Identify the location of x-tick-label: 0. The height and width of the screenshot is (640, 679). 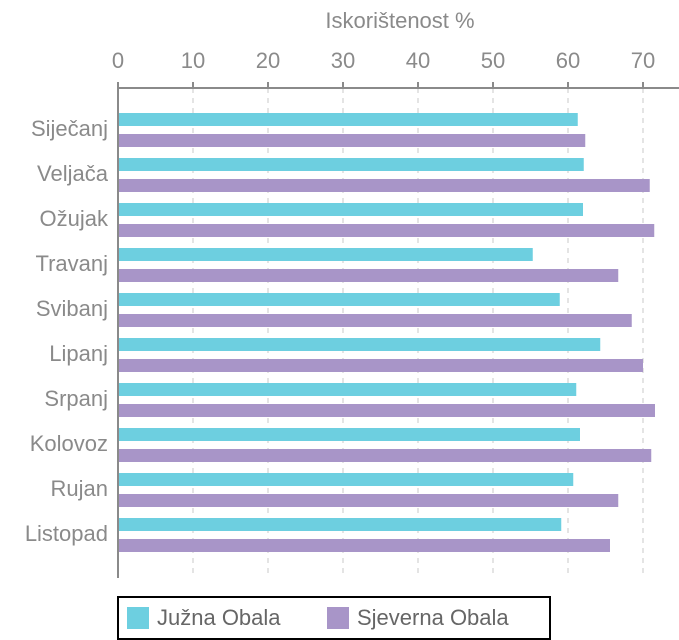
(118, 60).